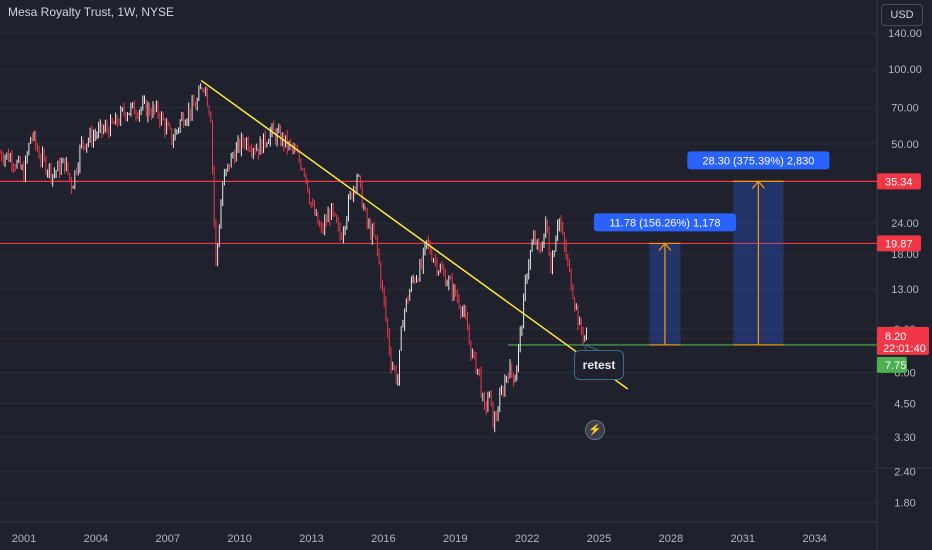 Image resolution: width=932 pixels, height=550 pixels. What do you see at coordinates (905, 109) in the screenshot?
I see `y-tick-label: 70.00` at bounding box center [905, 109].